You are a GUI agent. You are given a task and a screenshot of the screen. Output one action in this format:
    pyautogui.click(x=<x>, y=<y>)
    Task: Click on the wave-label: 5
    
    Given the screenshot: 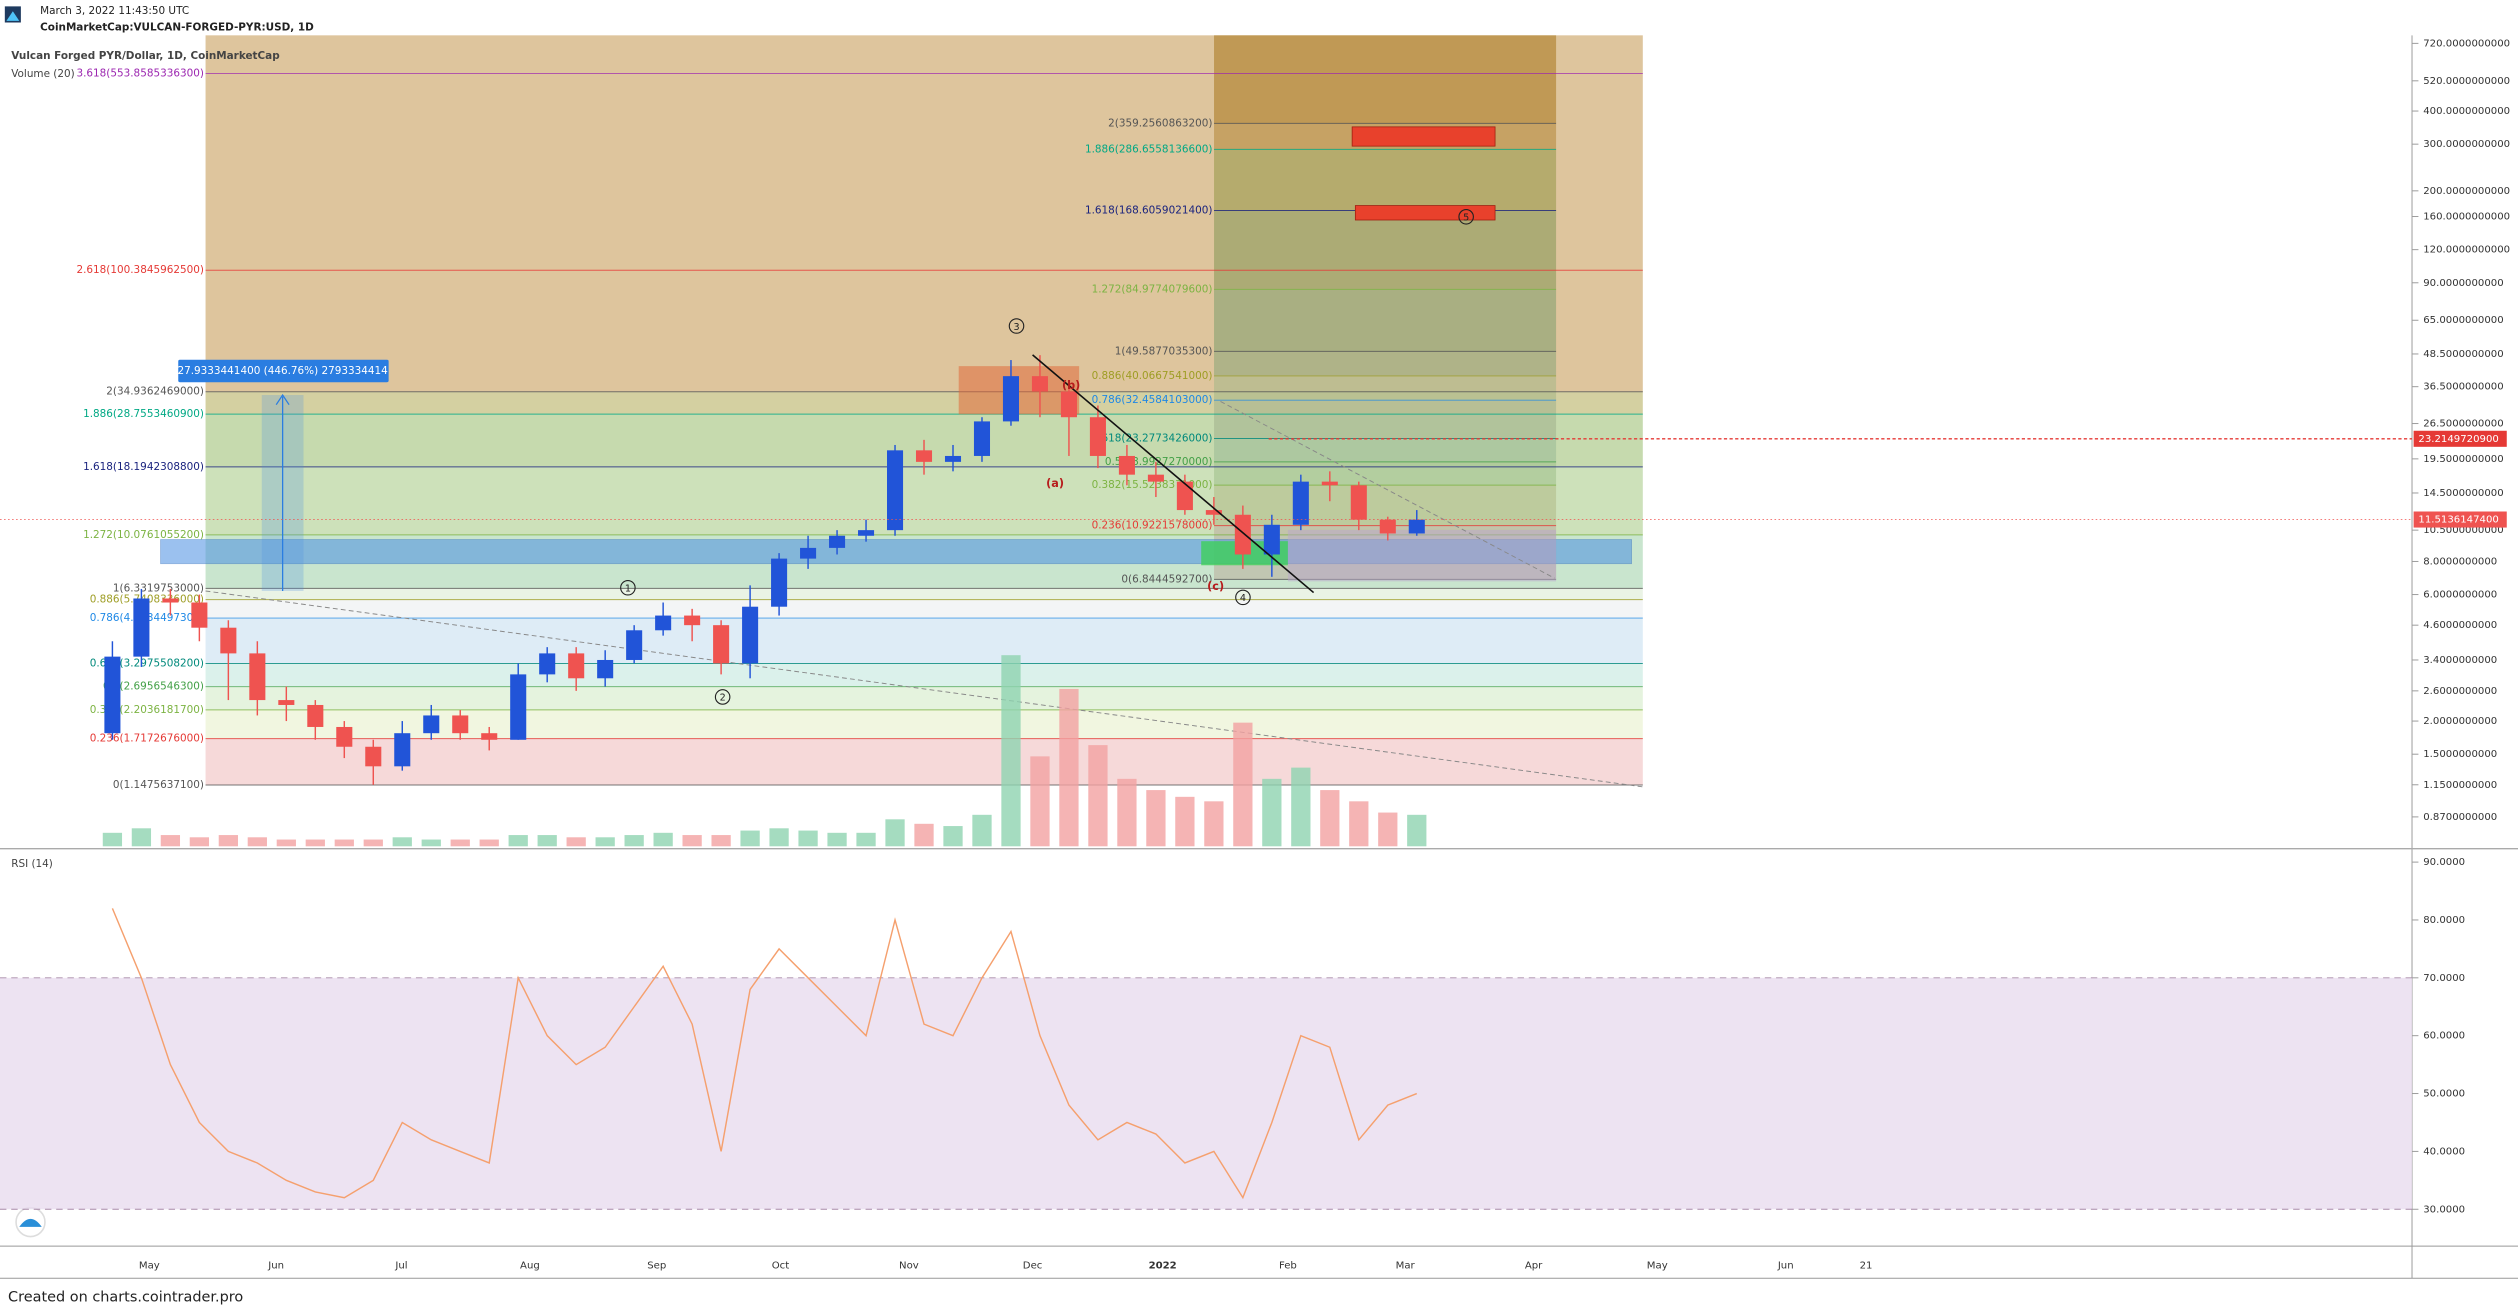 What is the action you would take?
    pyautogui.click(x=1466, y=218)
    